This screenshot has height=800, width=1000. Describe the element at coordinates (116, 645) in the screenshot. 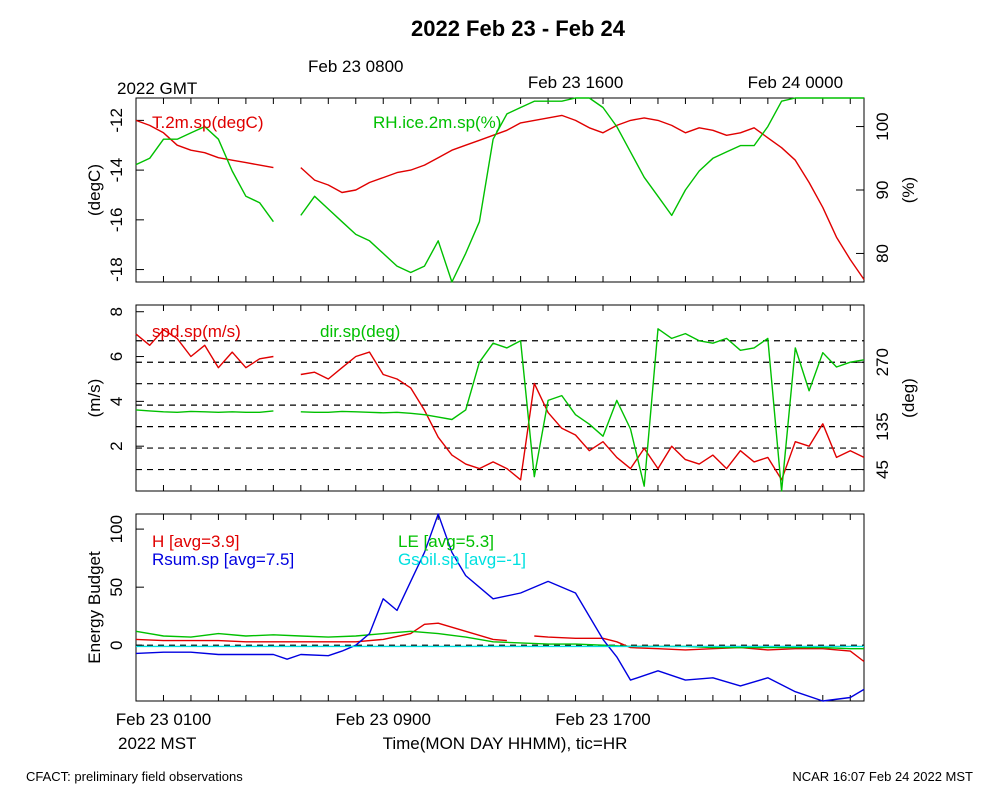

I see `y-tick-label: 0` at that location.